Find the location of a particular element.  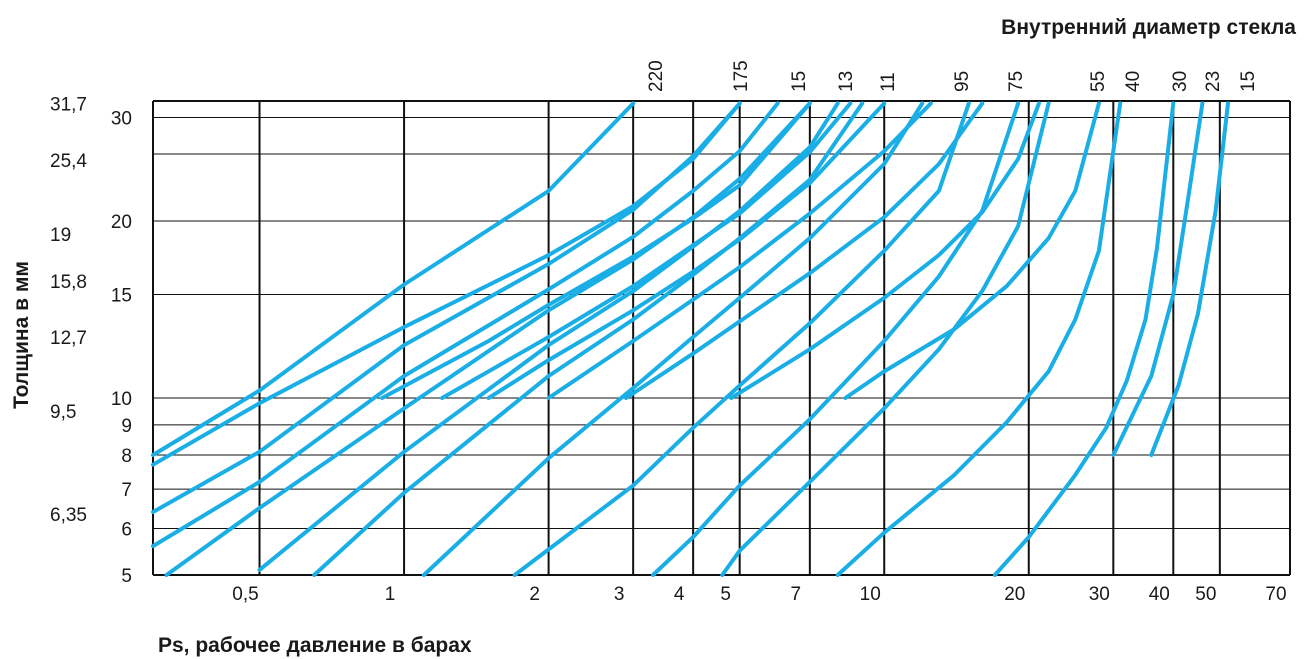

y-inch-tick-label-3: 15,8 is located at coordinates (68, 282).